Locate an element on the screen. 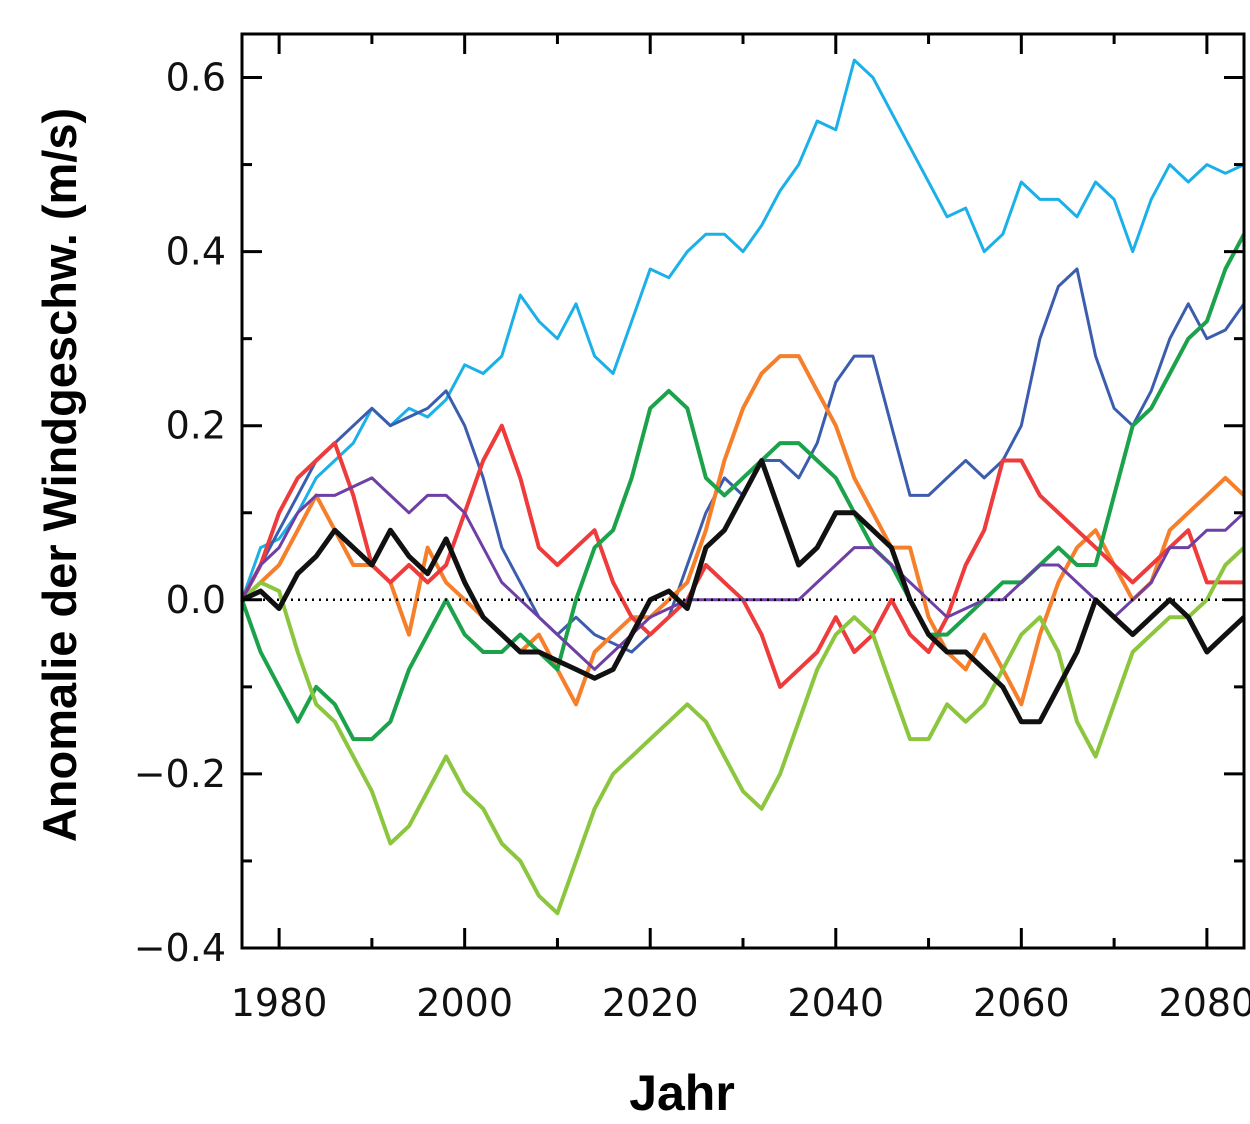 The image size is (1250, 1124). x-tick-label: 2020 is located at coordinates (650, 1003).